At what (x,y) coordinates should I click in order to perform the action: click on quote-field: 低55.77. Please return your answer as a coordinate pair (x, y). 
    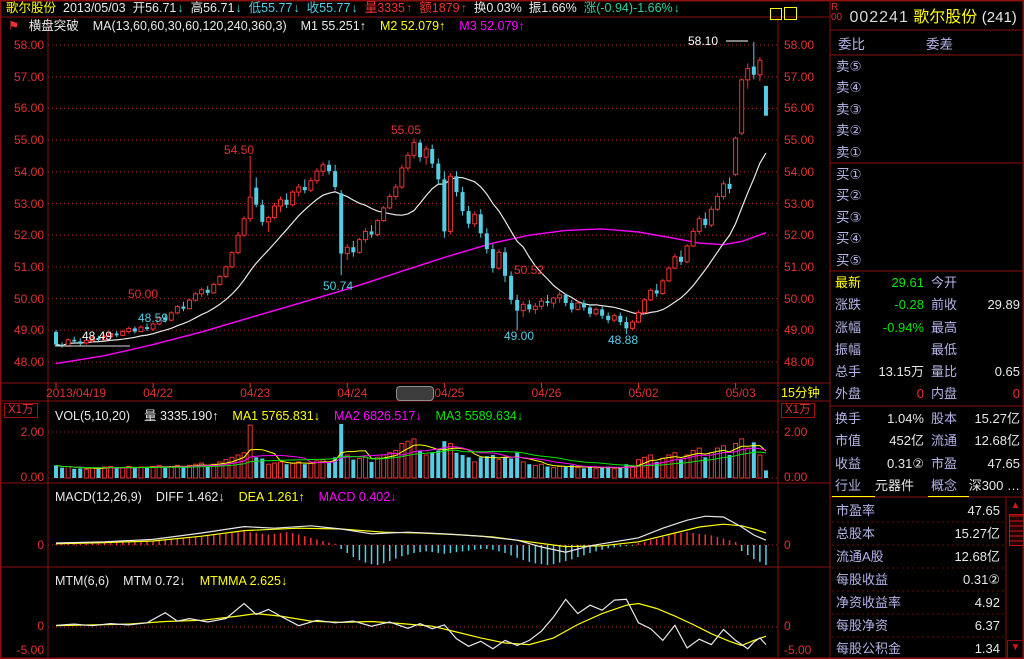
    Looking at the image, I should click on (270, 8).